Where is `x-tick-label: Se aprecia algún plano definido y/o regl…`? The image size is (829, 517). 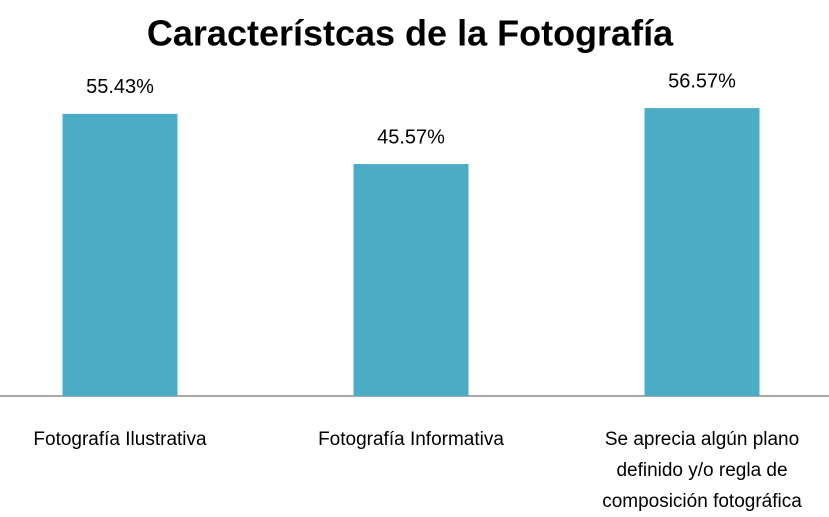 x-tick-label: Se aprecia algún plano definido y/o regl… is located at coordinates (702, 470).